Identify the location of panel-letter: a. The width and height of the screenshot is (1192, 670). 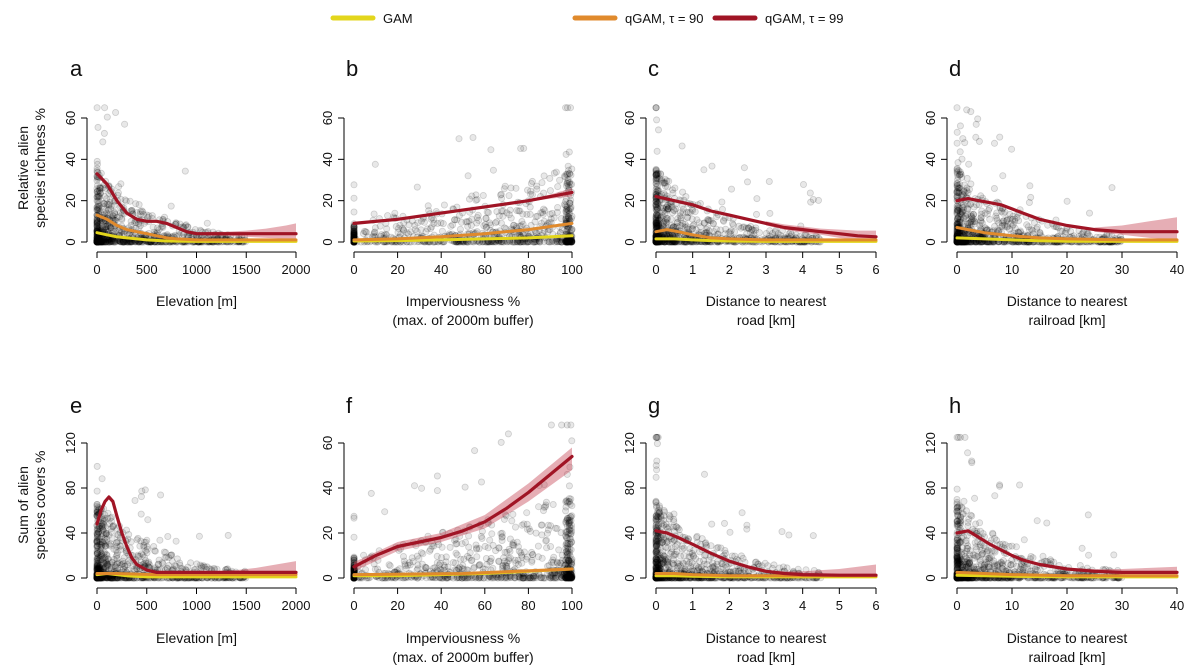
(76, 68).